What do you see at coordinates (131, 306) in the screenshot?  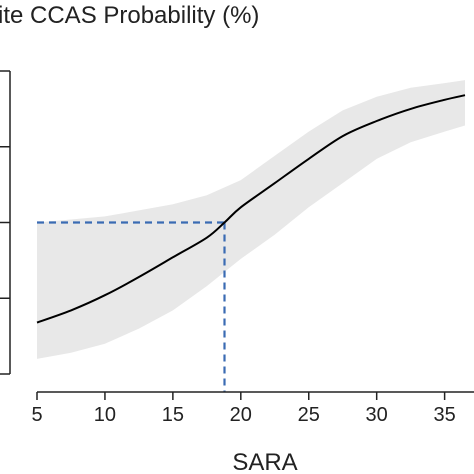 I see `reference-lines` at bounding box center [131, 306].